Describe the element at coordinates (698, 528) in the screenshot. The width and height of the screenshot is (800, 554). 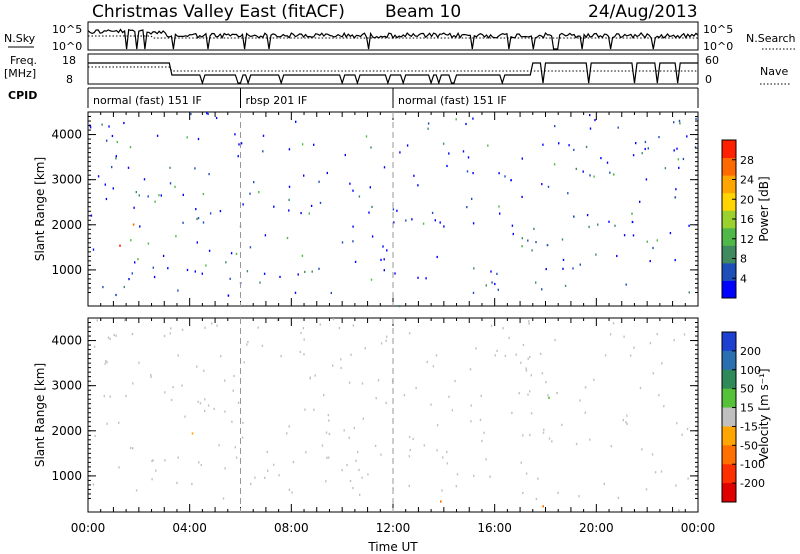
I see `x-tick-label: 00:00` at that location.